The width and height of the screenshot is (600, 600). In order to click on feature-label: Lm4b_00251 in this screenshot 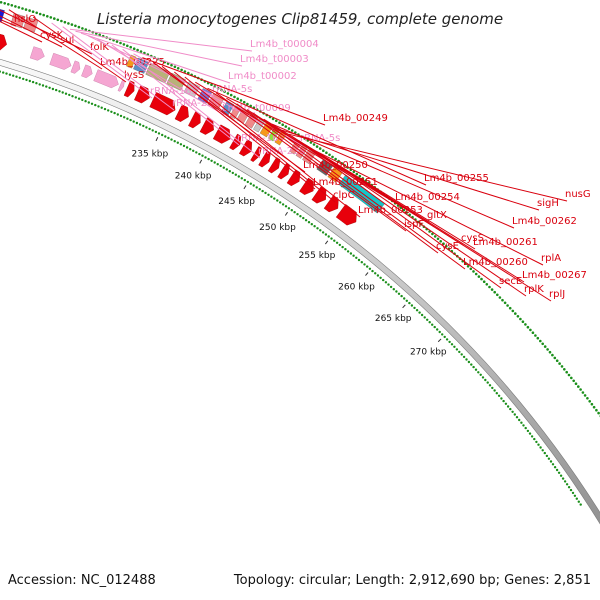, I will do `click(345, 182)`.